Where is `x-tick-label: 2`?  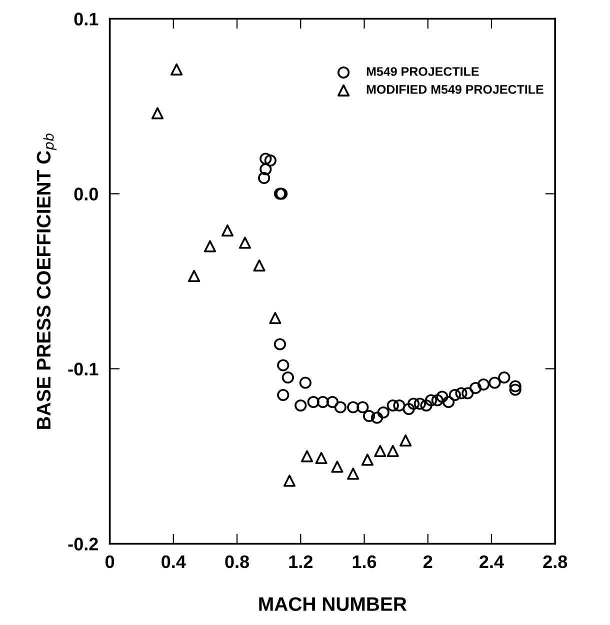
x-tick-label: 2 is located at coordinates (427, 561).